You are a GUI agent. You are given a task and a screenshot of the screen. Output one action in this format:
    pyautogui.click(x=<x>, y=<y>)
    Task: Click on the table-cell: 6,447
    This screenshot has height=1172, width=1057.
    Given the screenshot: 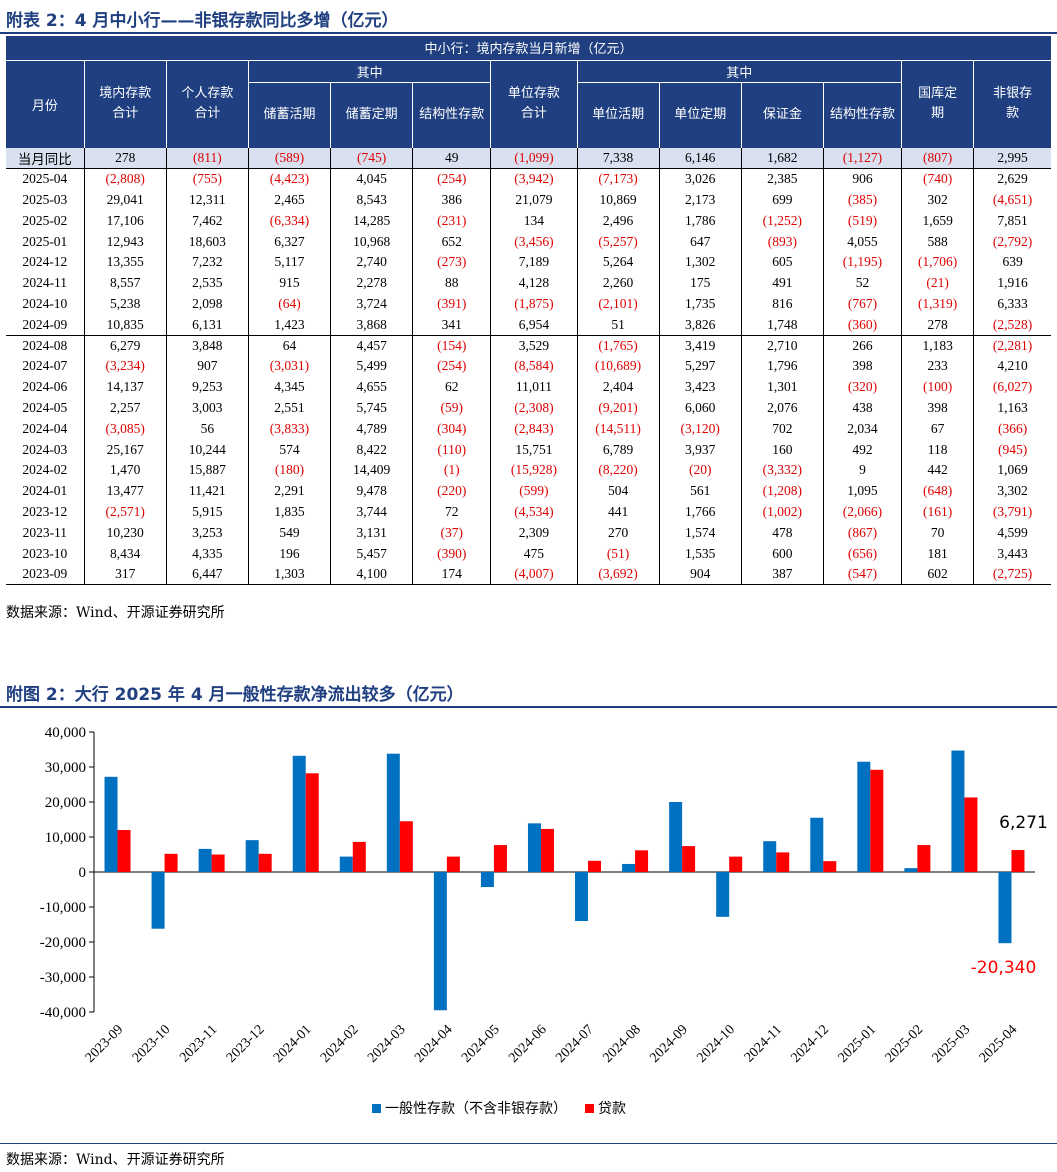 What is the action you would take?
    pyautogui.click(x=207, y=574)
    